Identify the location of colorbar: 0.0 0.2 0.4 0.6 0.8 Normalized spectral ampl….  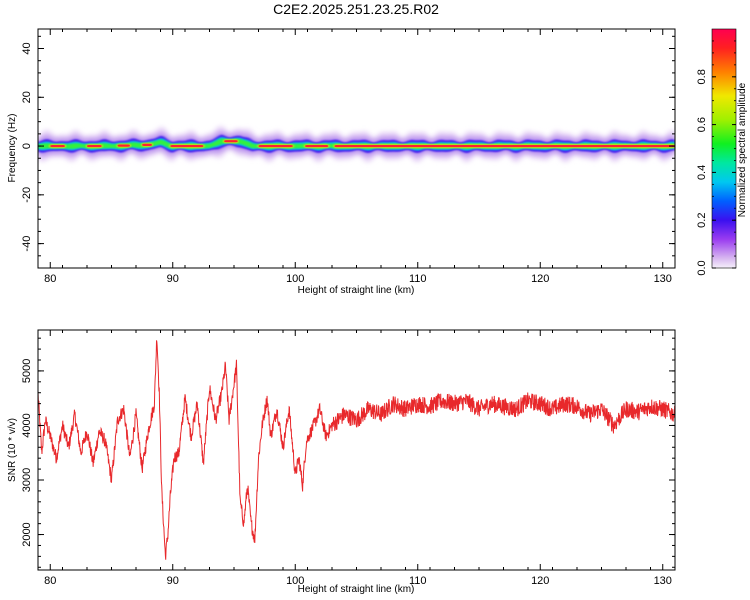
(722, 152).